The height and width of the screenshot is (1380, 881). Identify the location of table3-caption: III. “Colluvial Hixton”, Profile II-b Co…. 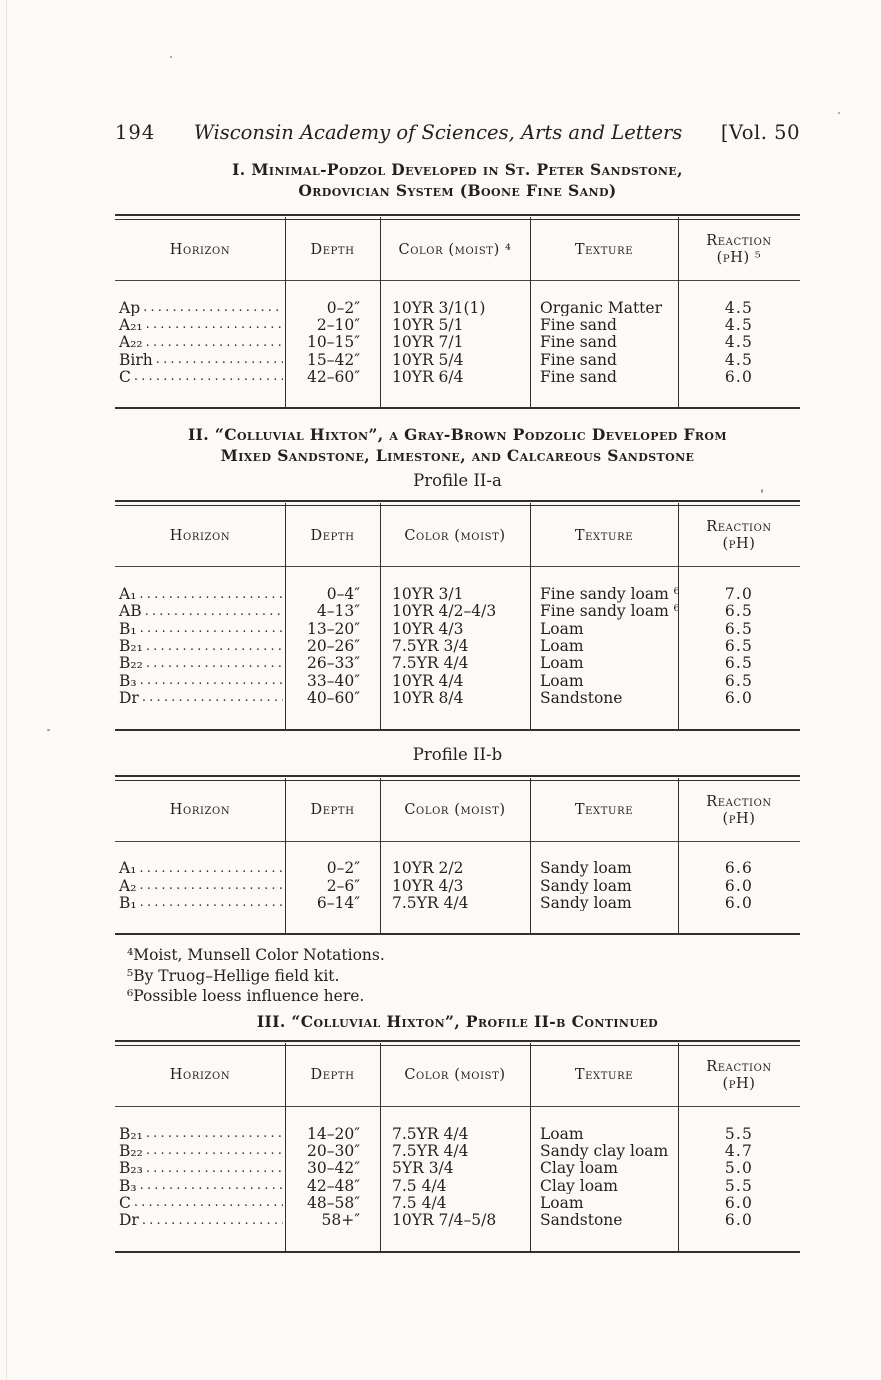
(457, 1021).